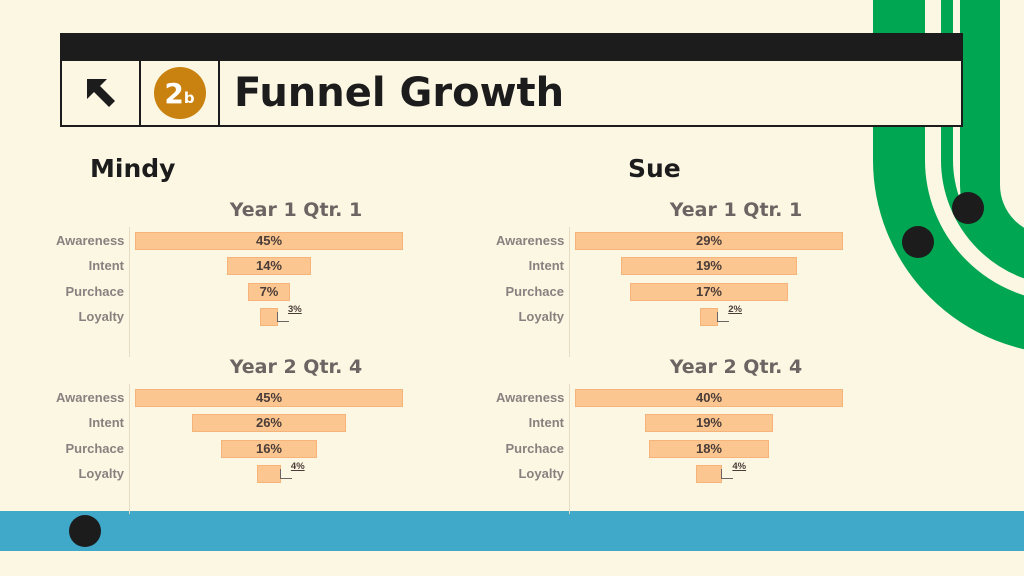  Describe the element at coordinates (85, 531) in the screenshot. I see `blue-track-dot` at that location.